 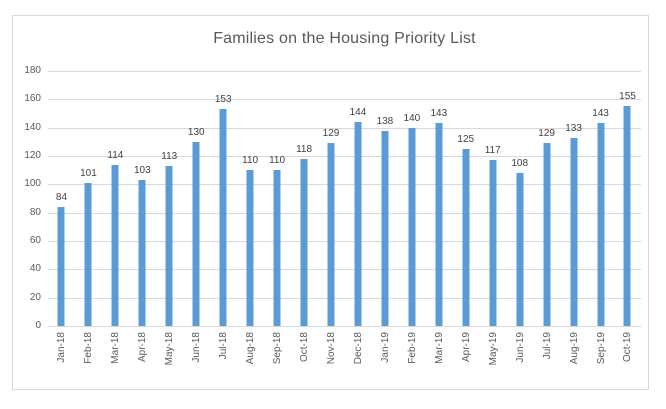 I want to click on x-axis-tick-label: Jun-18, so click(x=196, y=347).